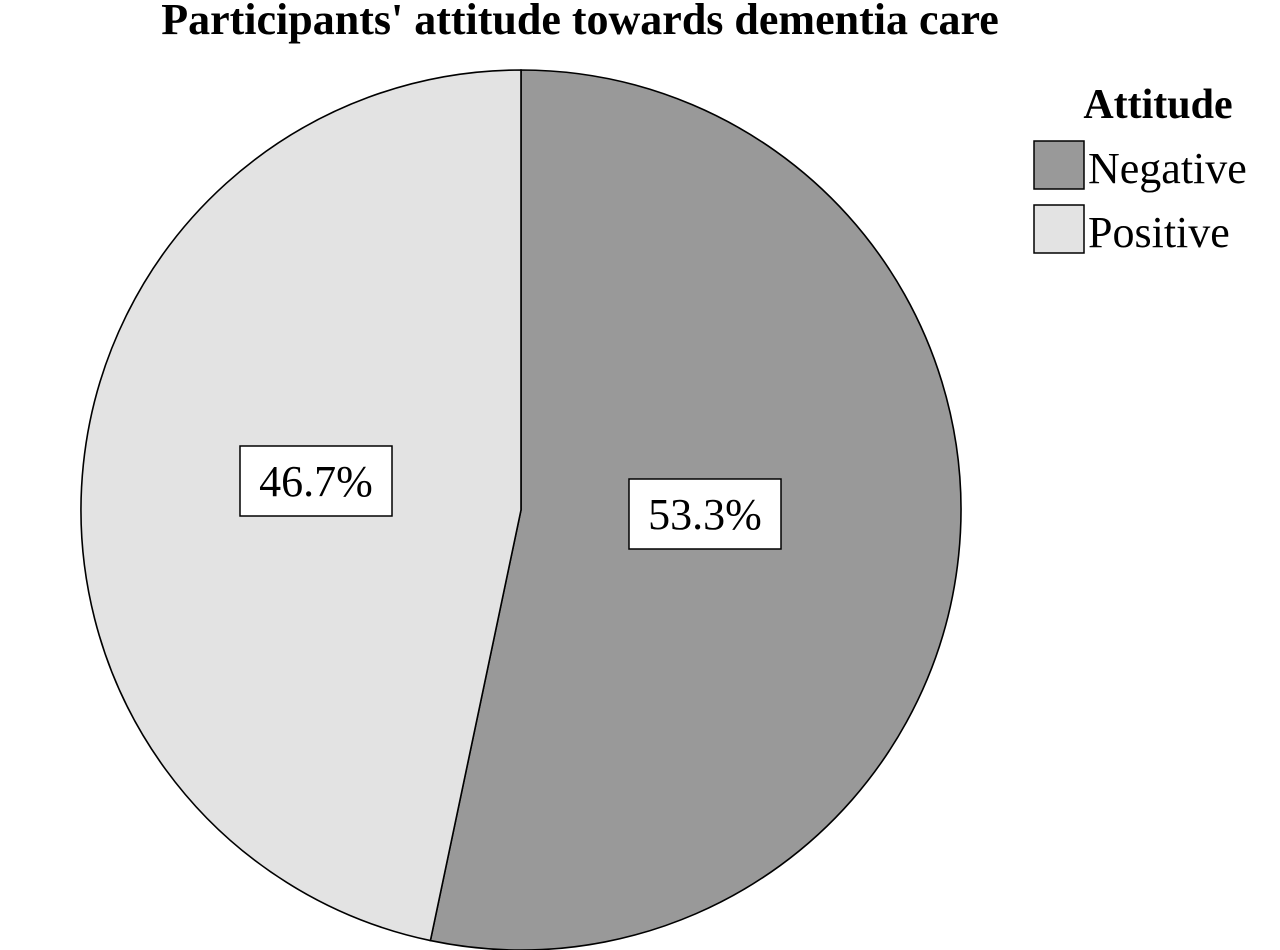  I want to click on legend: Attitude Negative Positive, so click(1140, 169).